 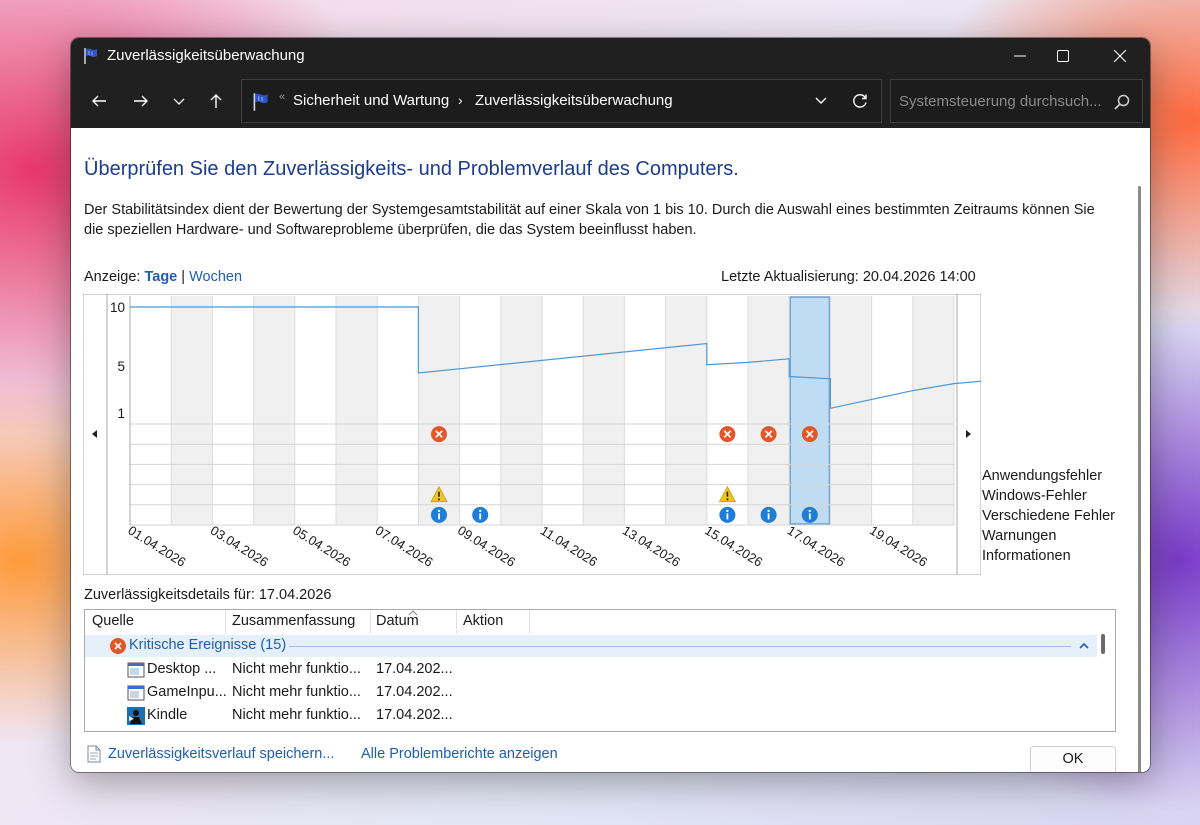 I want to click on address-dropdown-button, so click(x=821, y=101).